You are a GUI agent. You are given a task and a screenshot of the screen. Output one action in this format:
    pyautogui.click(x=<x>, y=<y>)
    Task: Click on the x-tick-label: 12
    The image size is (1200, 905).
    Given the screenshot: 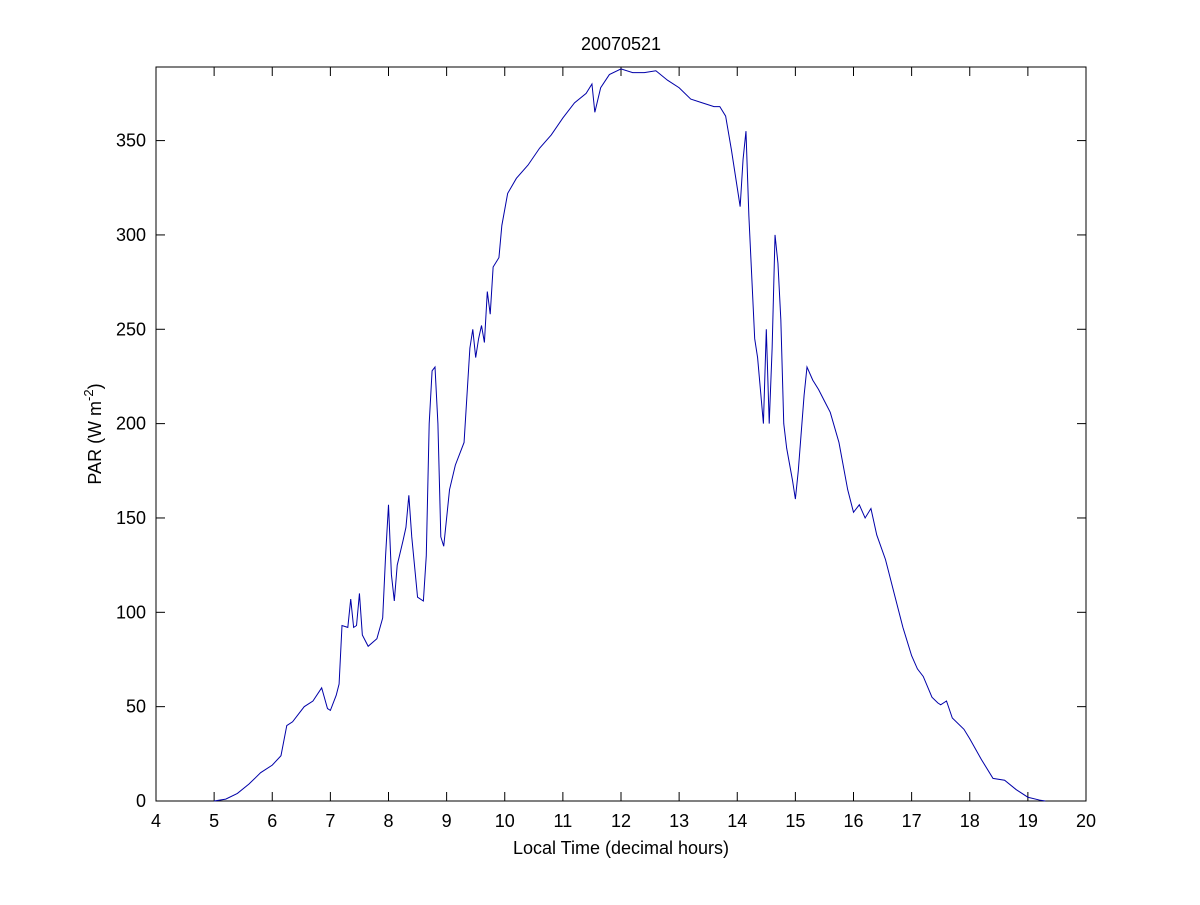 What is the action you would take?
    pyautogui.click(x=621, y=821)
    